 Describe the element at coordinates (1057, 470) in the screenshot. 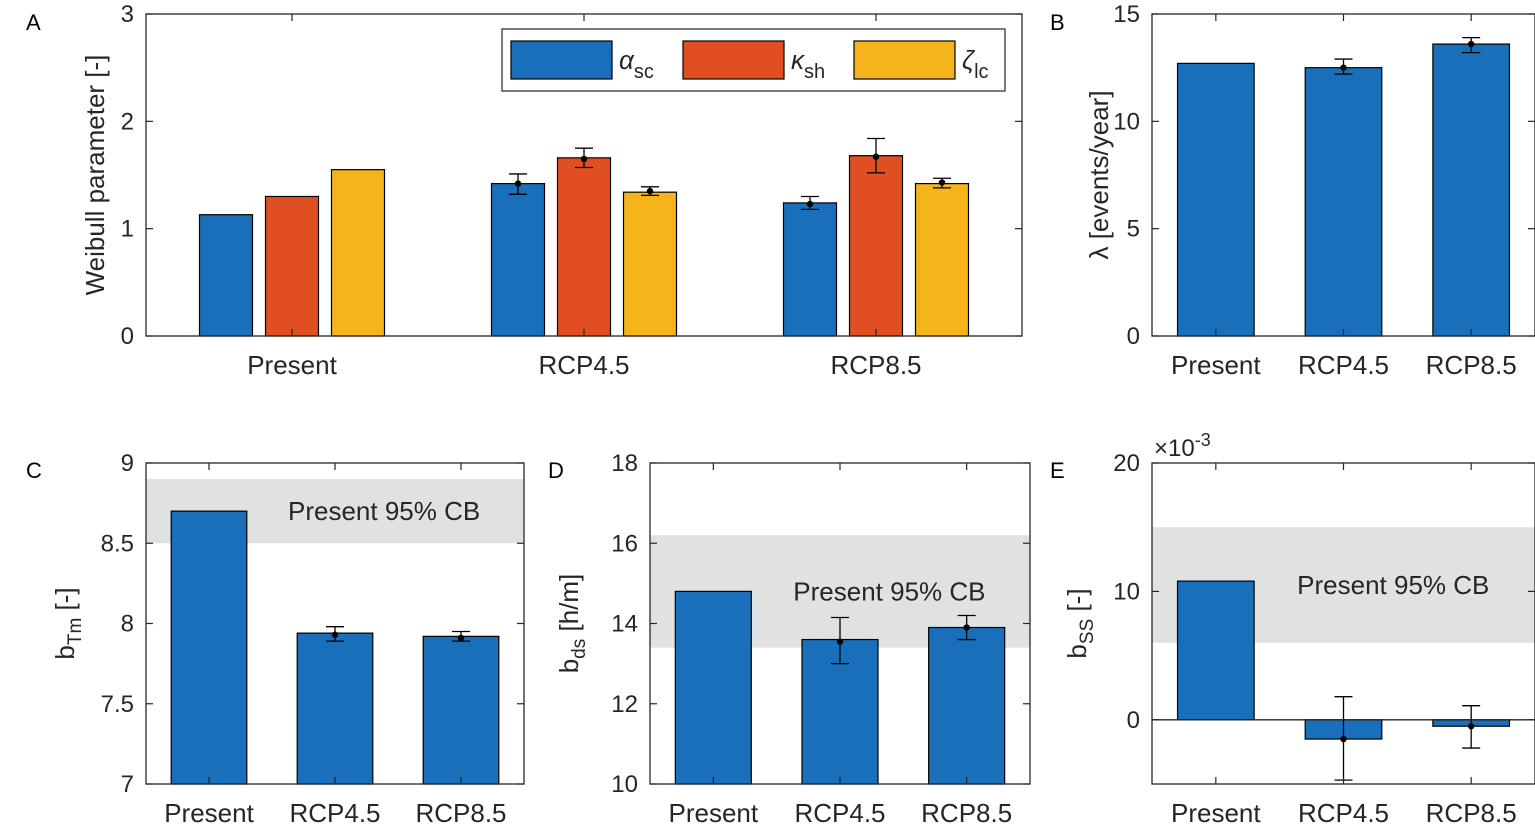

I see `panel-letter-E: E` at that location.